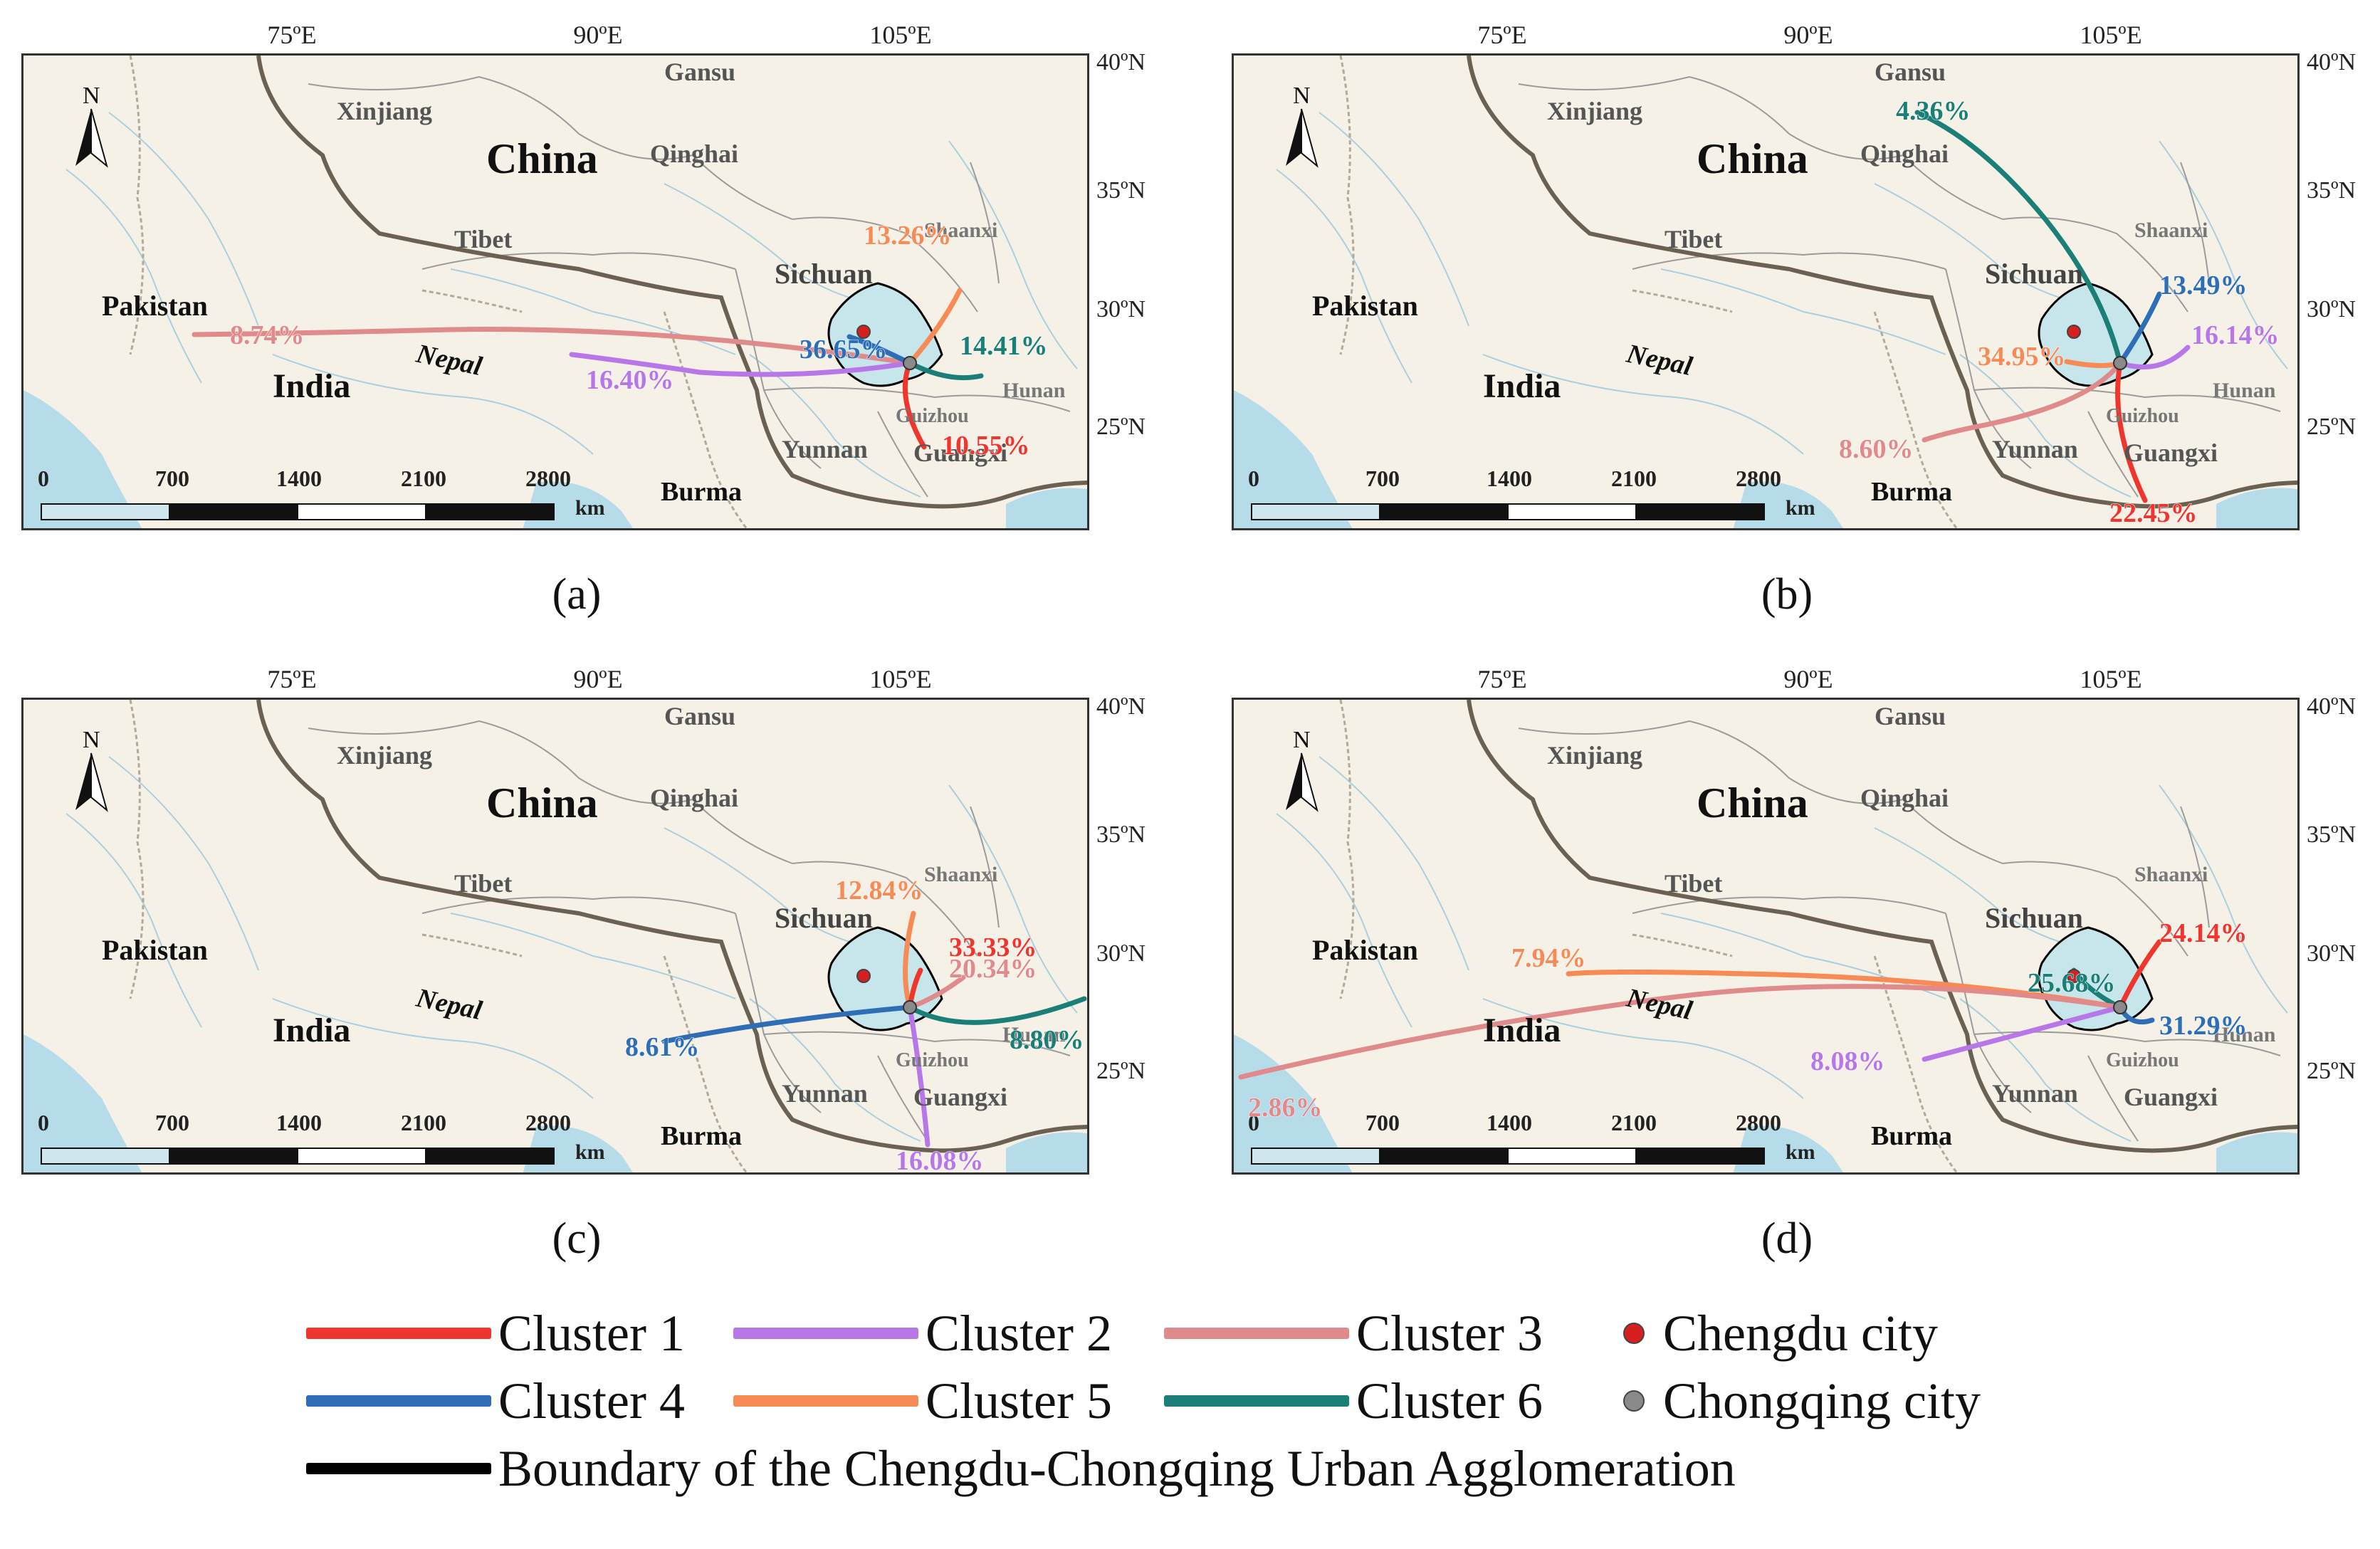 The image size is (2380, 1549). I want to click on legend-chengdu-icon, so click(1634, 1334).